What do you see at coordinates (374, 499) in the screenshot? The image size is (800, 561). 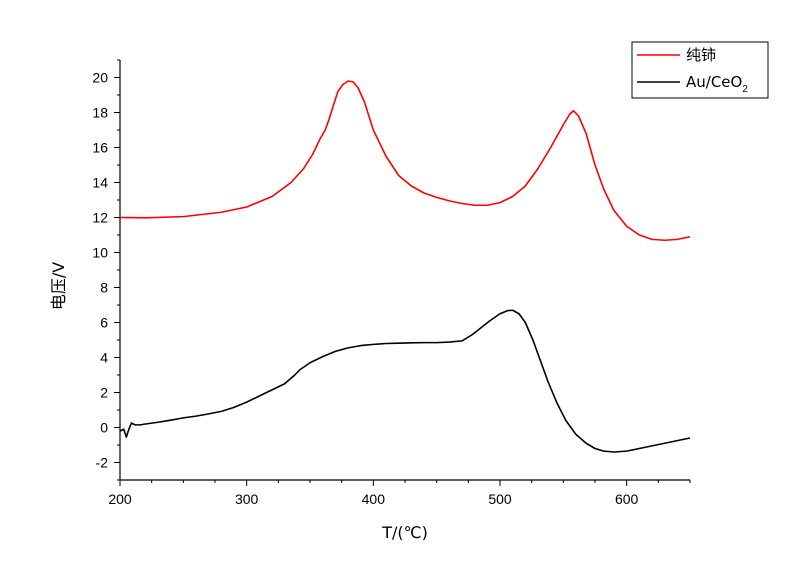 I see `x-tick-label: 400` at bounding box center [374, 499].